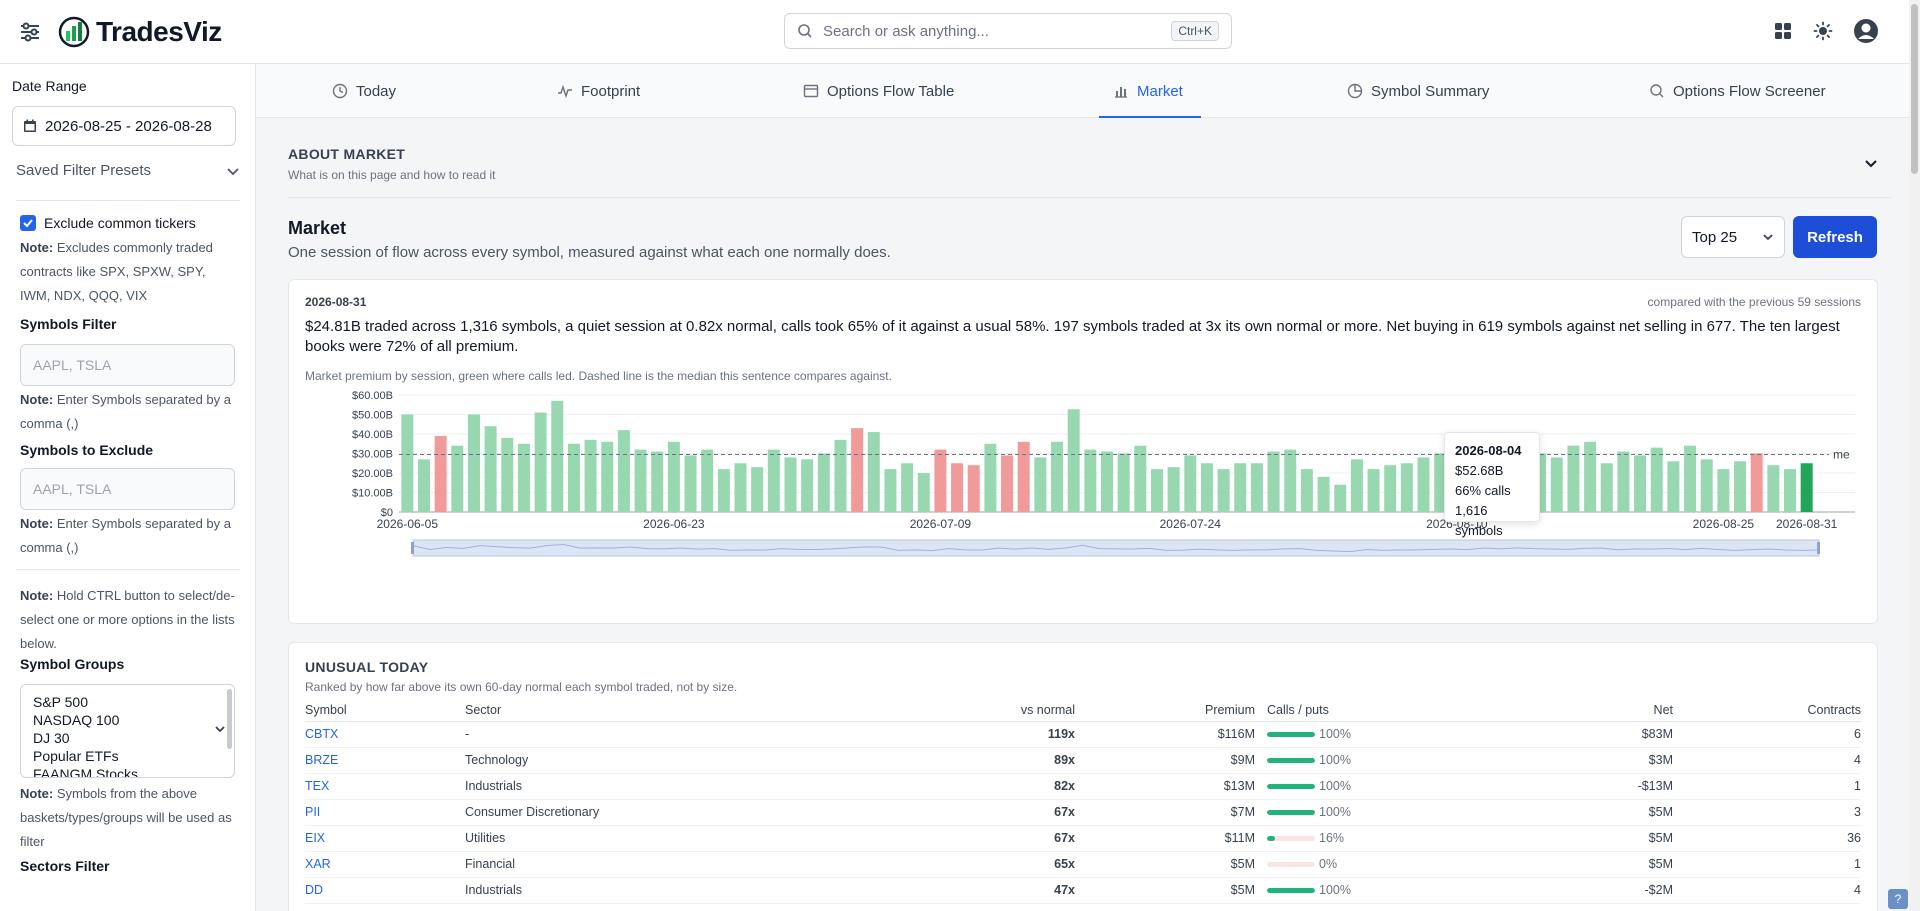 This screenshot has height=911, width=1920. I want to click on top-n-select: Top 25, so click(1733, 237).